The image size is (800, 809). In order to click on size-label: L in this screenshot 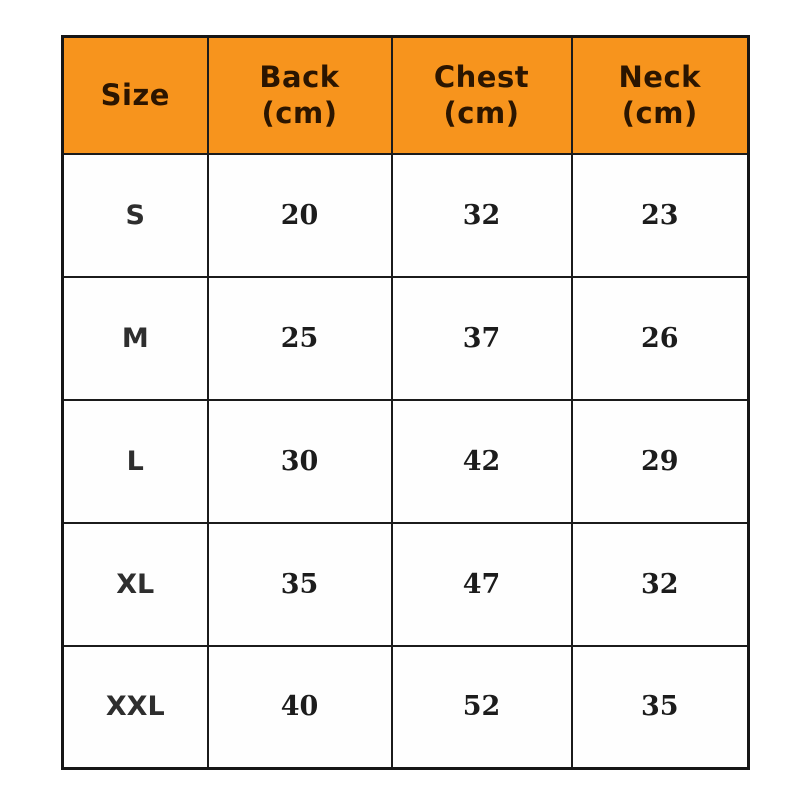, I will do `click(135, 461)`.